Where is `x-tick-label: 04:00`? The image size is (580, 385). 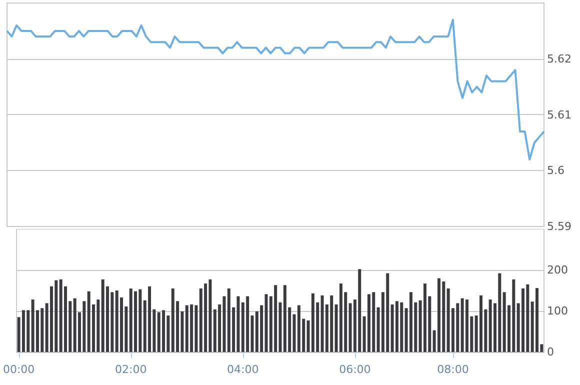 x-tick-label: 04:00 is located at coordinates (243, 369).